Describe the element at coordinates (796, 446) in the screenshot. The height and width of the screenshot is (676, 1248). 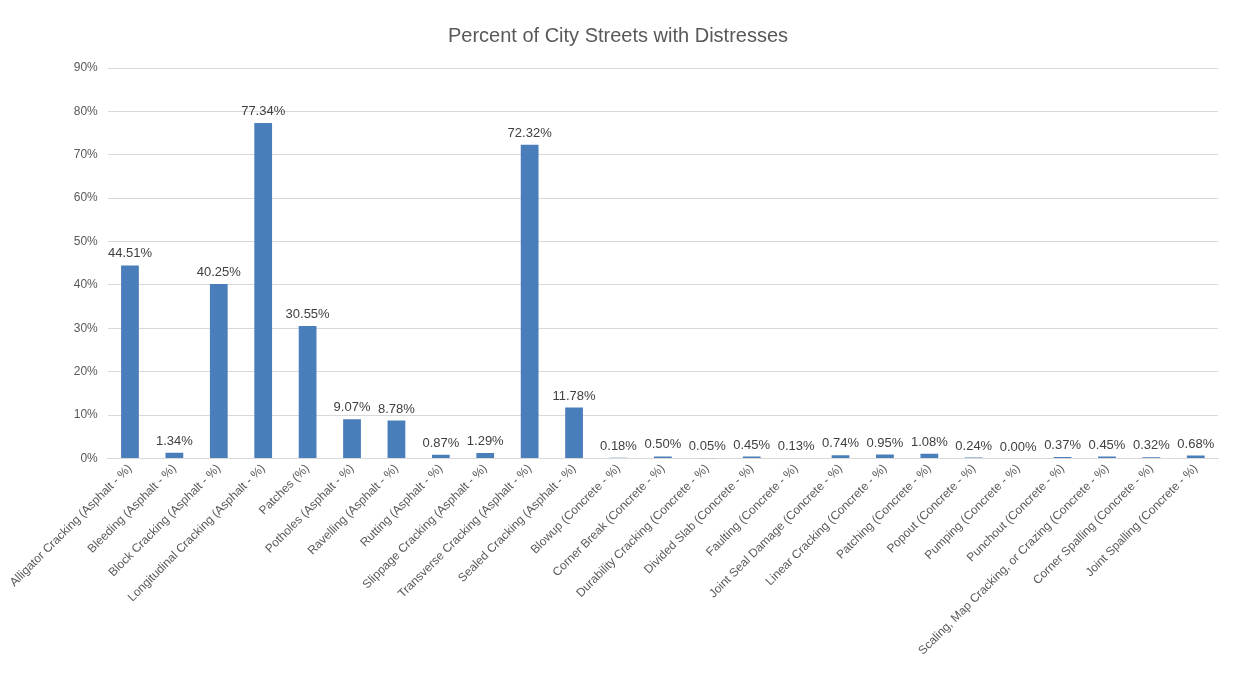
I see `data-label: 0.13%` at that location.